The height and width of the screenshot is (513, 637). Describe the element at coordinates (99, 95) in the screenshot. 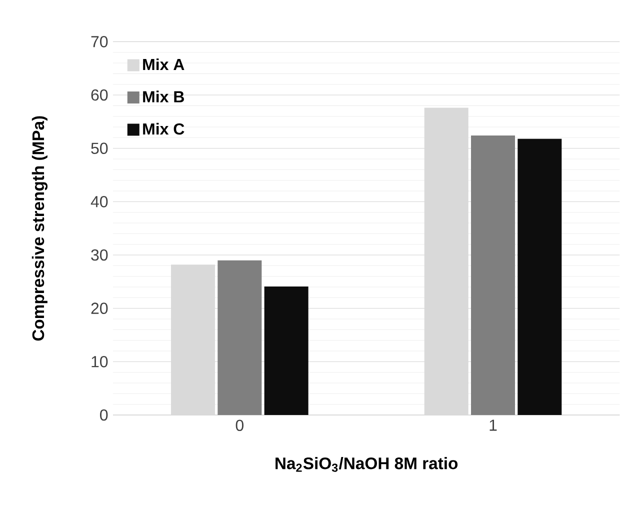

I see `y-tick-label: 60` at that location.